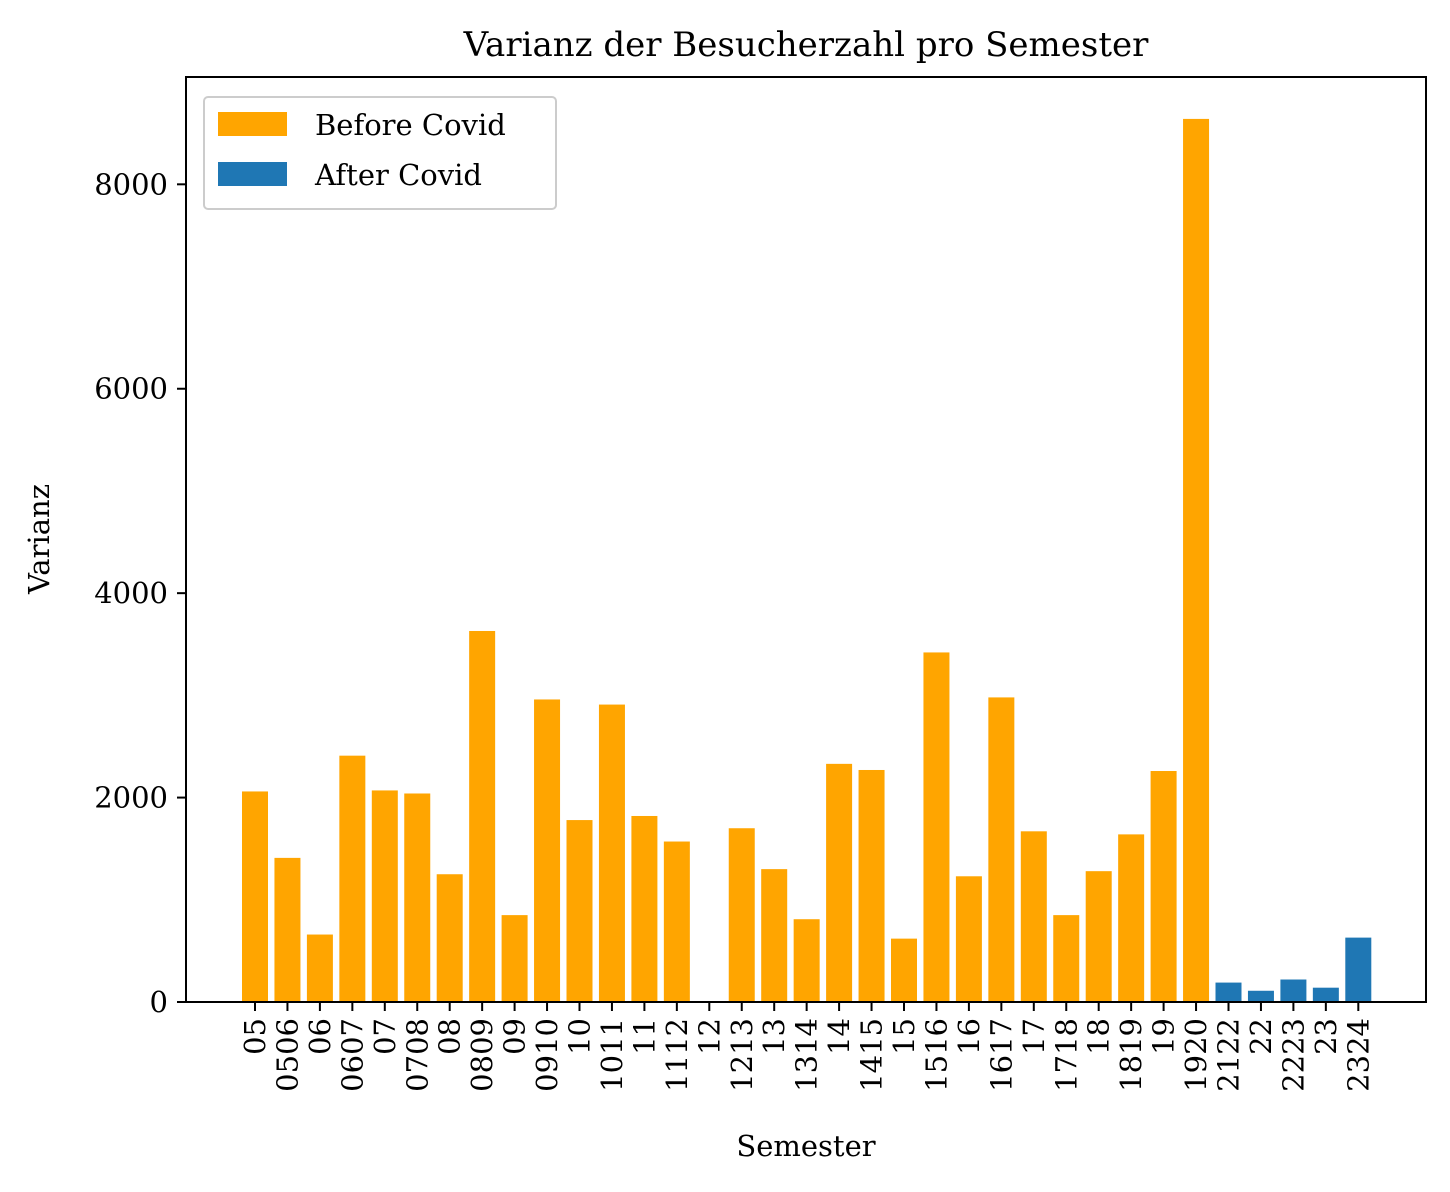 Image resolution: width=1450 pixels, height=1192 pixels. I want to click on x-tick-label: 0910, so click(547, 1055).